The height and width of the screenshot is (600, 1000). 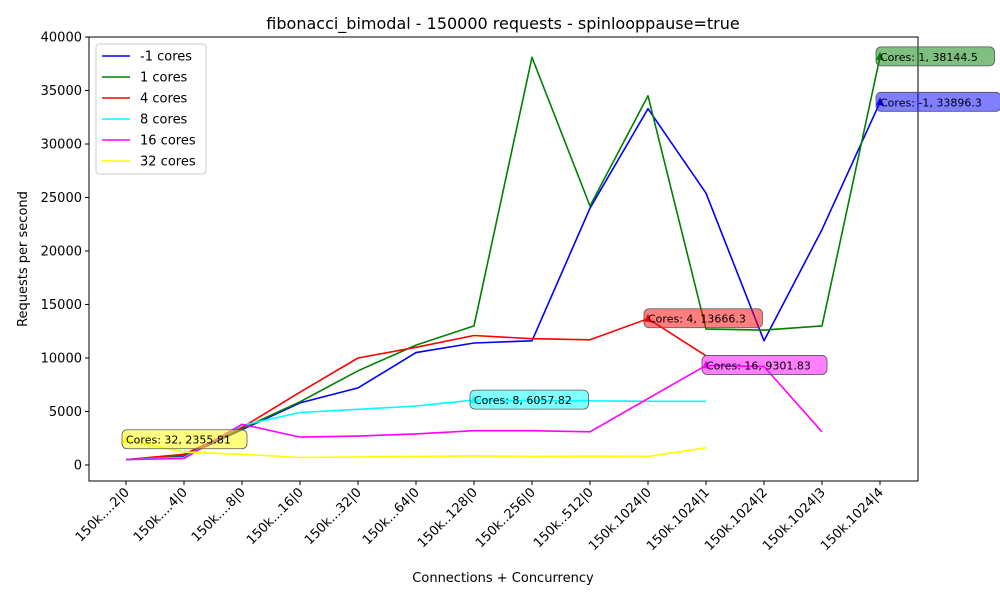 I want to click on y-tick-label: 40000, so click(x=61, y=38).